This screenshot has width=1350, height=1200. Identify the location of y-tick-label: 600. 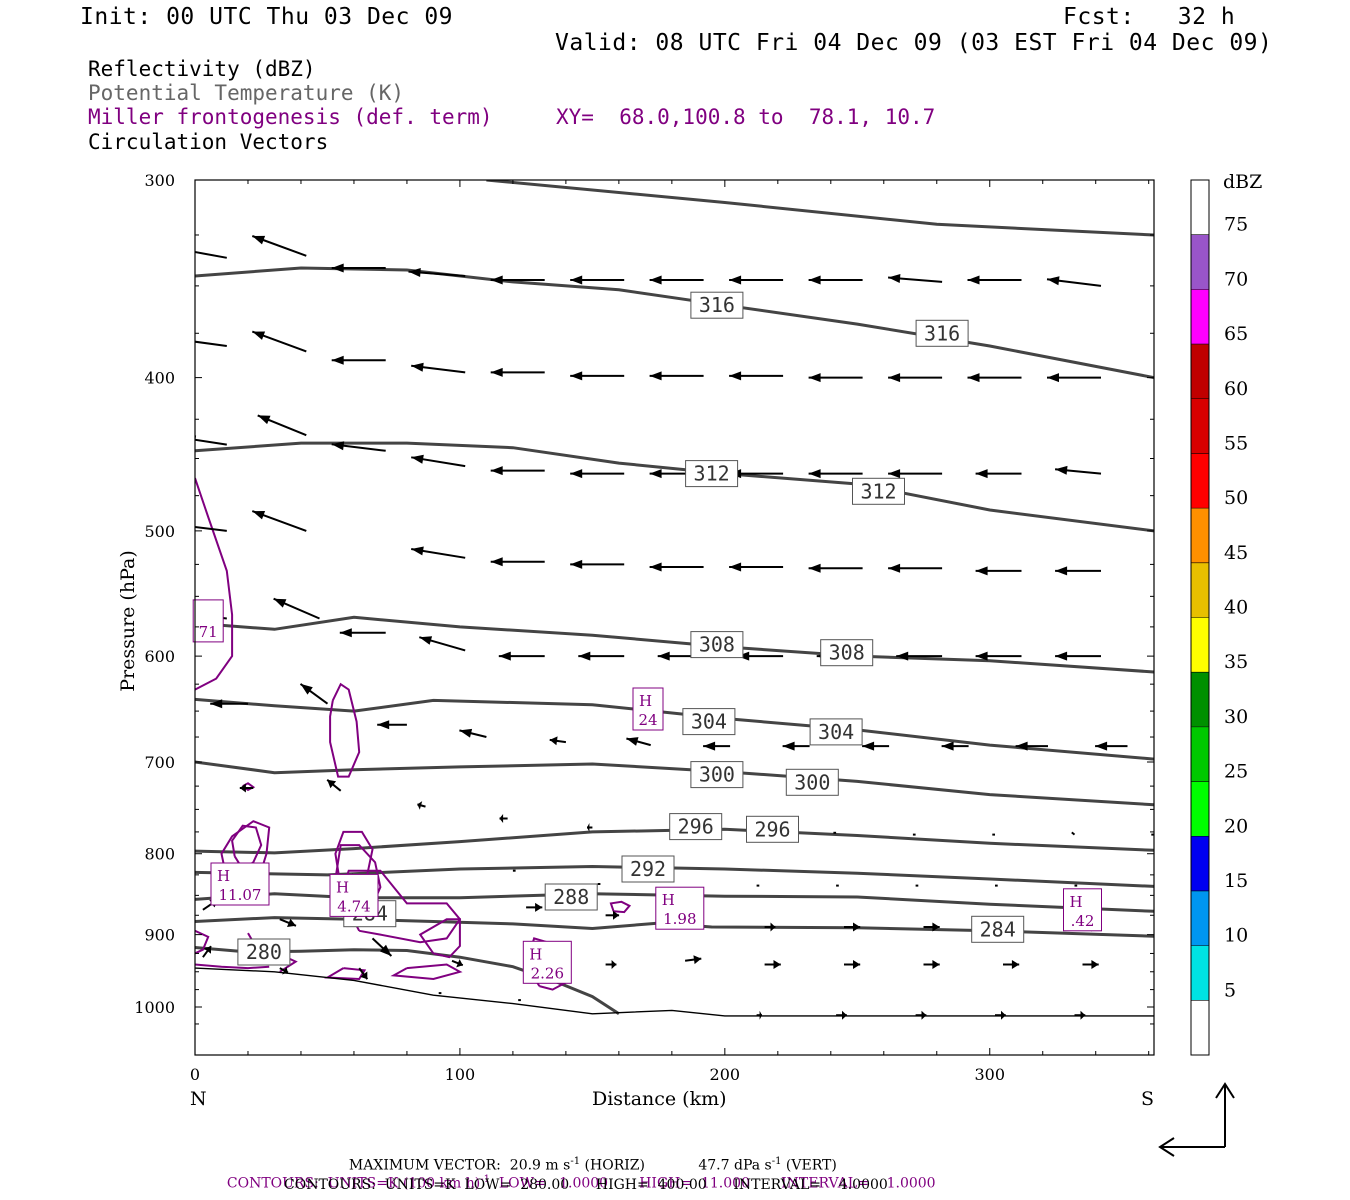
(159, 656).